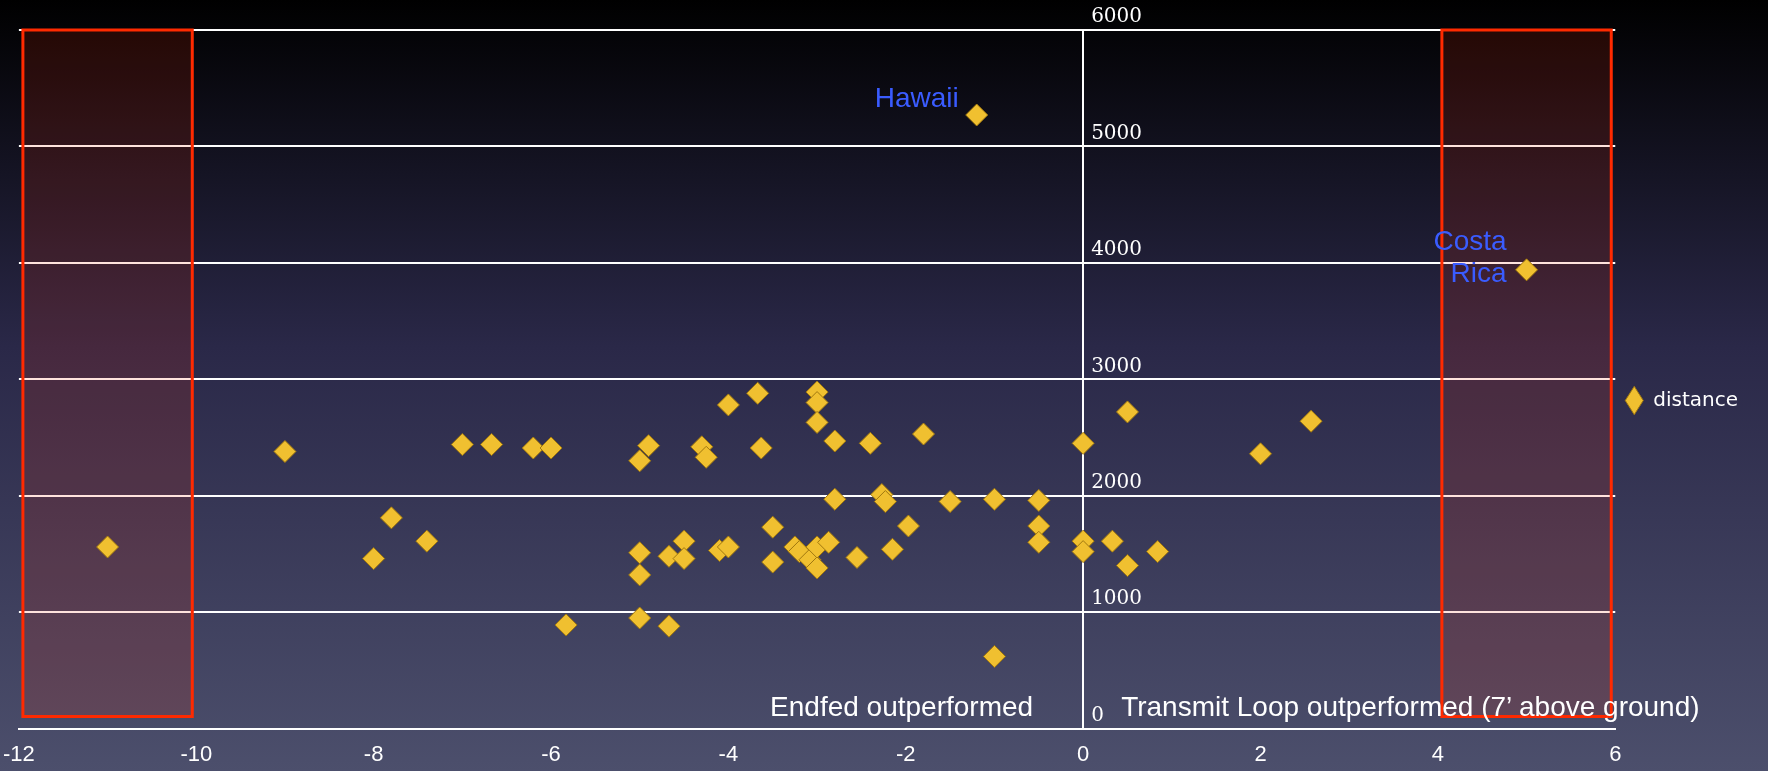 The width and height of the screenshot is (1768, 771). Describe the element at coordinates (373, 753) in the screenshot. I see `x-tick-label: -8` at that location.